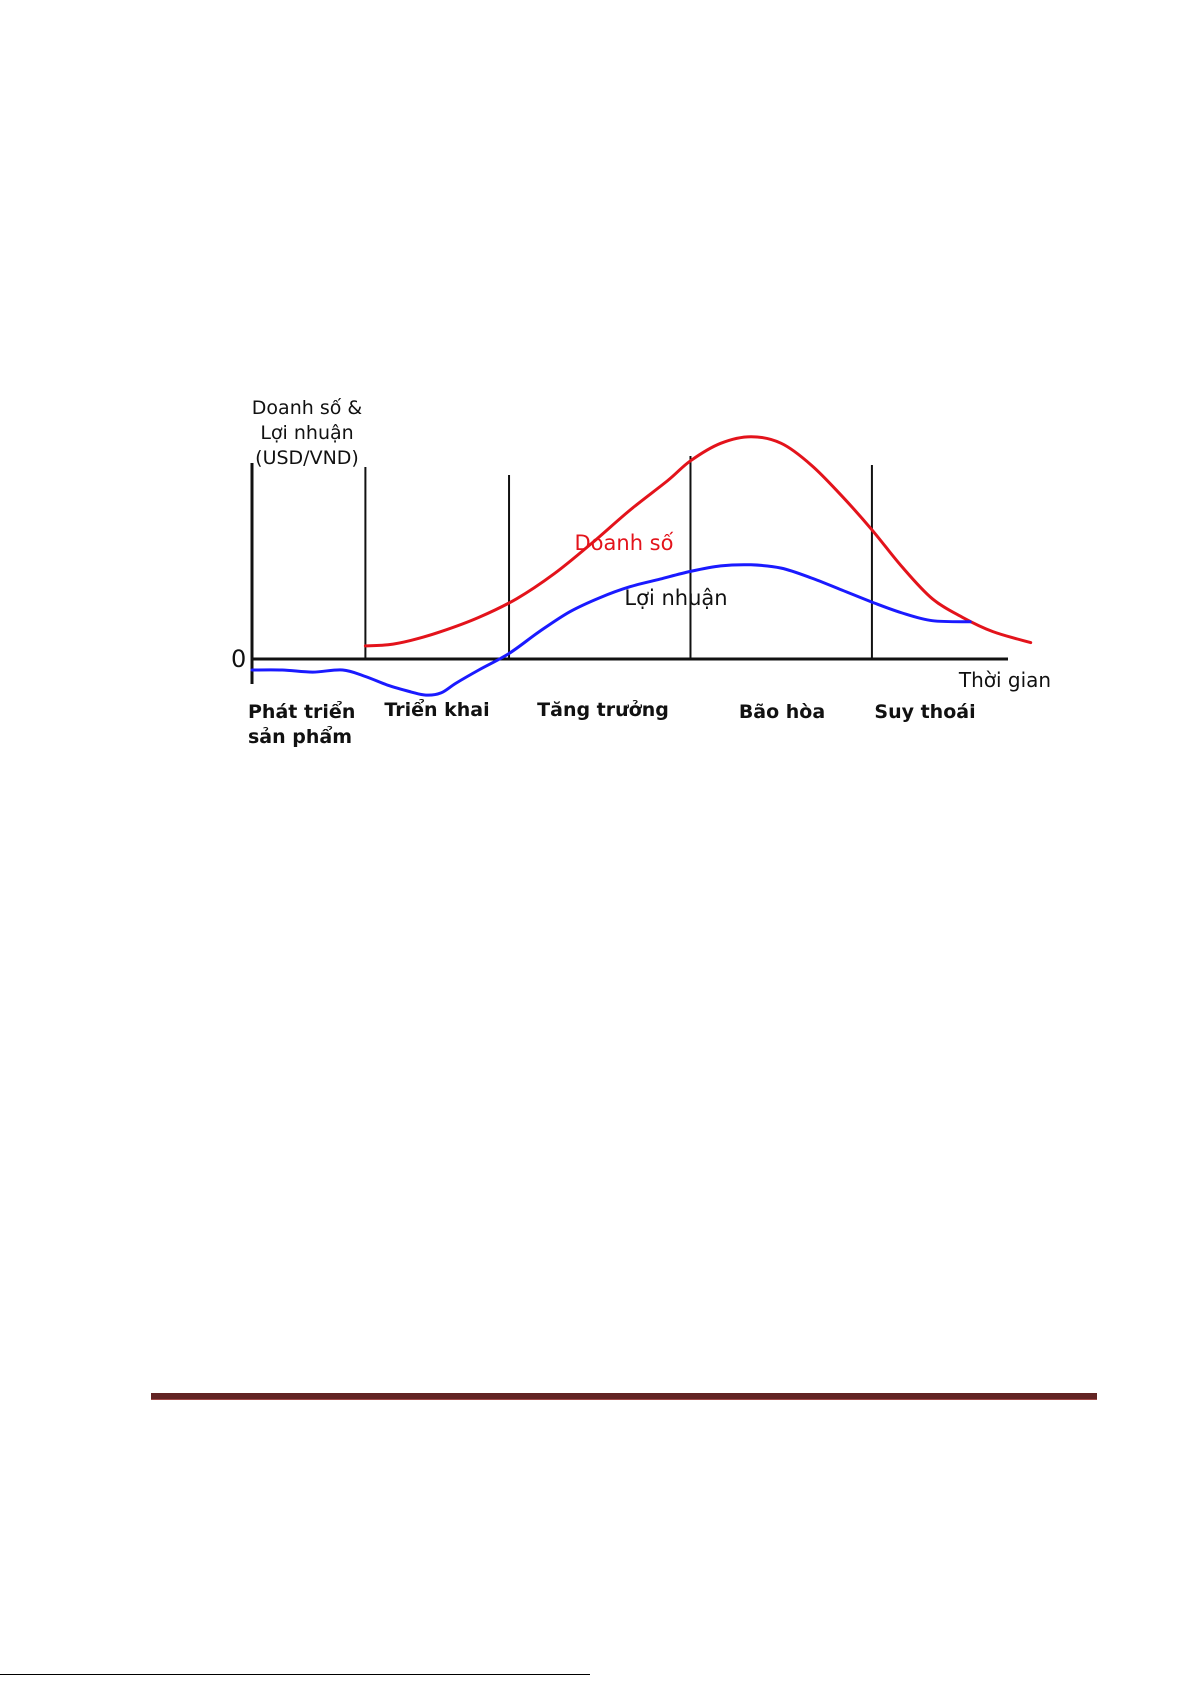  What do you see at coordinates (624, 543) in the screenshot?
I see `series-label-sales: Doanh số` at bounding box center [624, 543].